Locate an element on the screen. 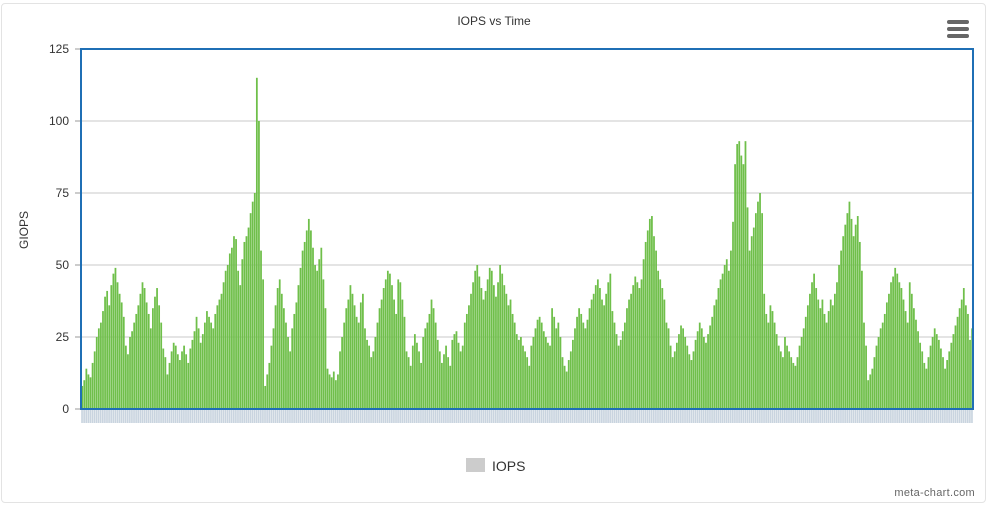  legend-swatch is located at coordinates (475, 465).